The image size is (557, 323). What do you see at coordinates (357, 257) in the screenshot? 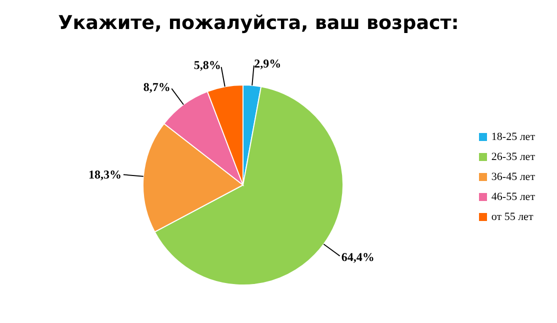
I see `data-label: 64,4%` at bounding box center [357, 257].